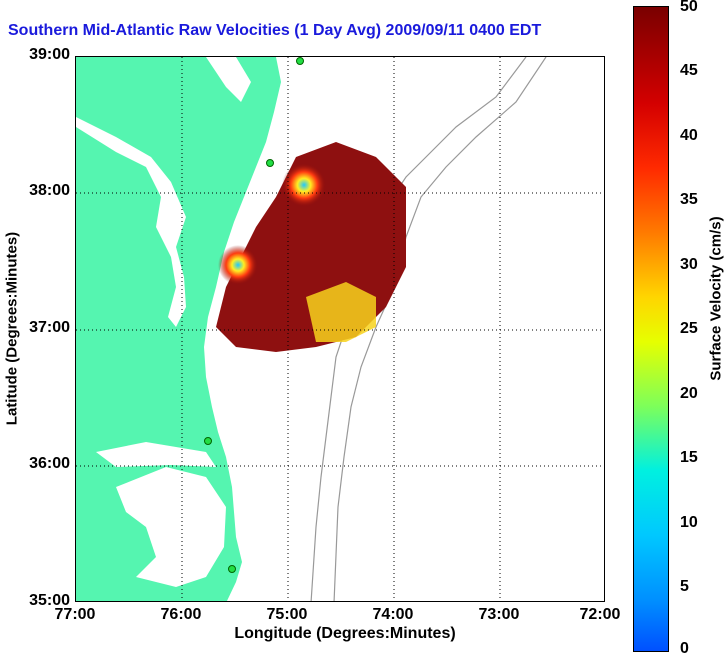  What do you see at coordinates (345, 633) in the screenshot?
I see `x-axis-label: Longitude (Degrees:Minutes)` at bounding box center [345, 633].